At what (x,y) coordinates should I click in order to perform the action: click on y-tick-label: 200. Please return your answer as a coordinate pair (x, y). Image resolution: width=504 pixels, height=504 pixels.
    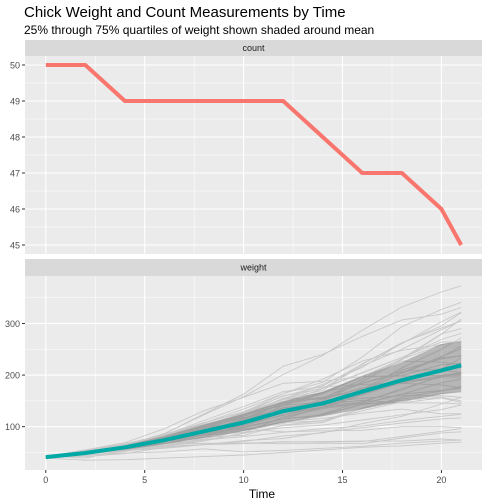
    Looking at the image, I should click on (12, 376).